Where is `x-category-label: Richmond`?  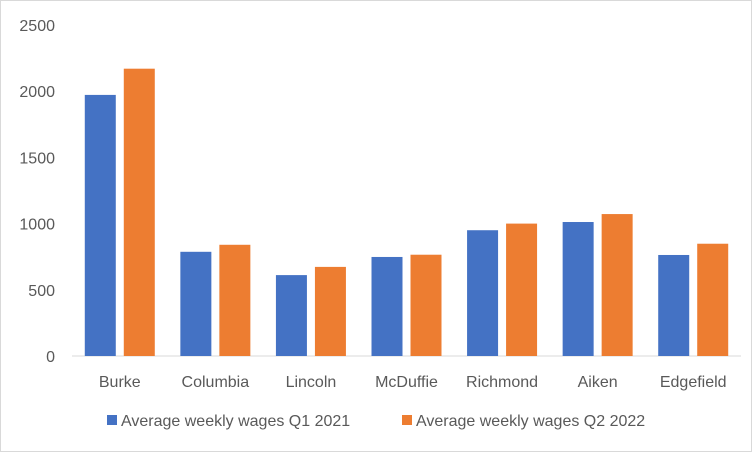 x-category-label: Richmond is located at coordinates (502, 382).